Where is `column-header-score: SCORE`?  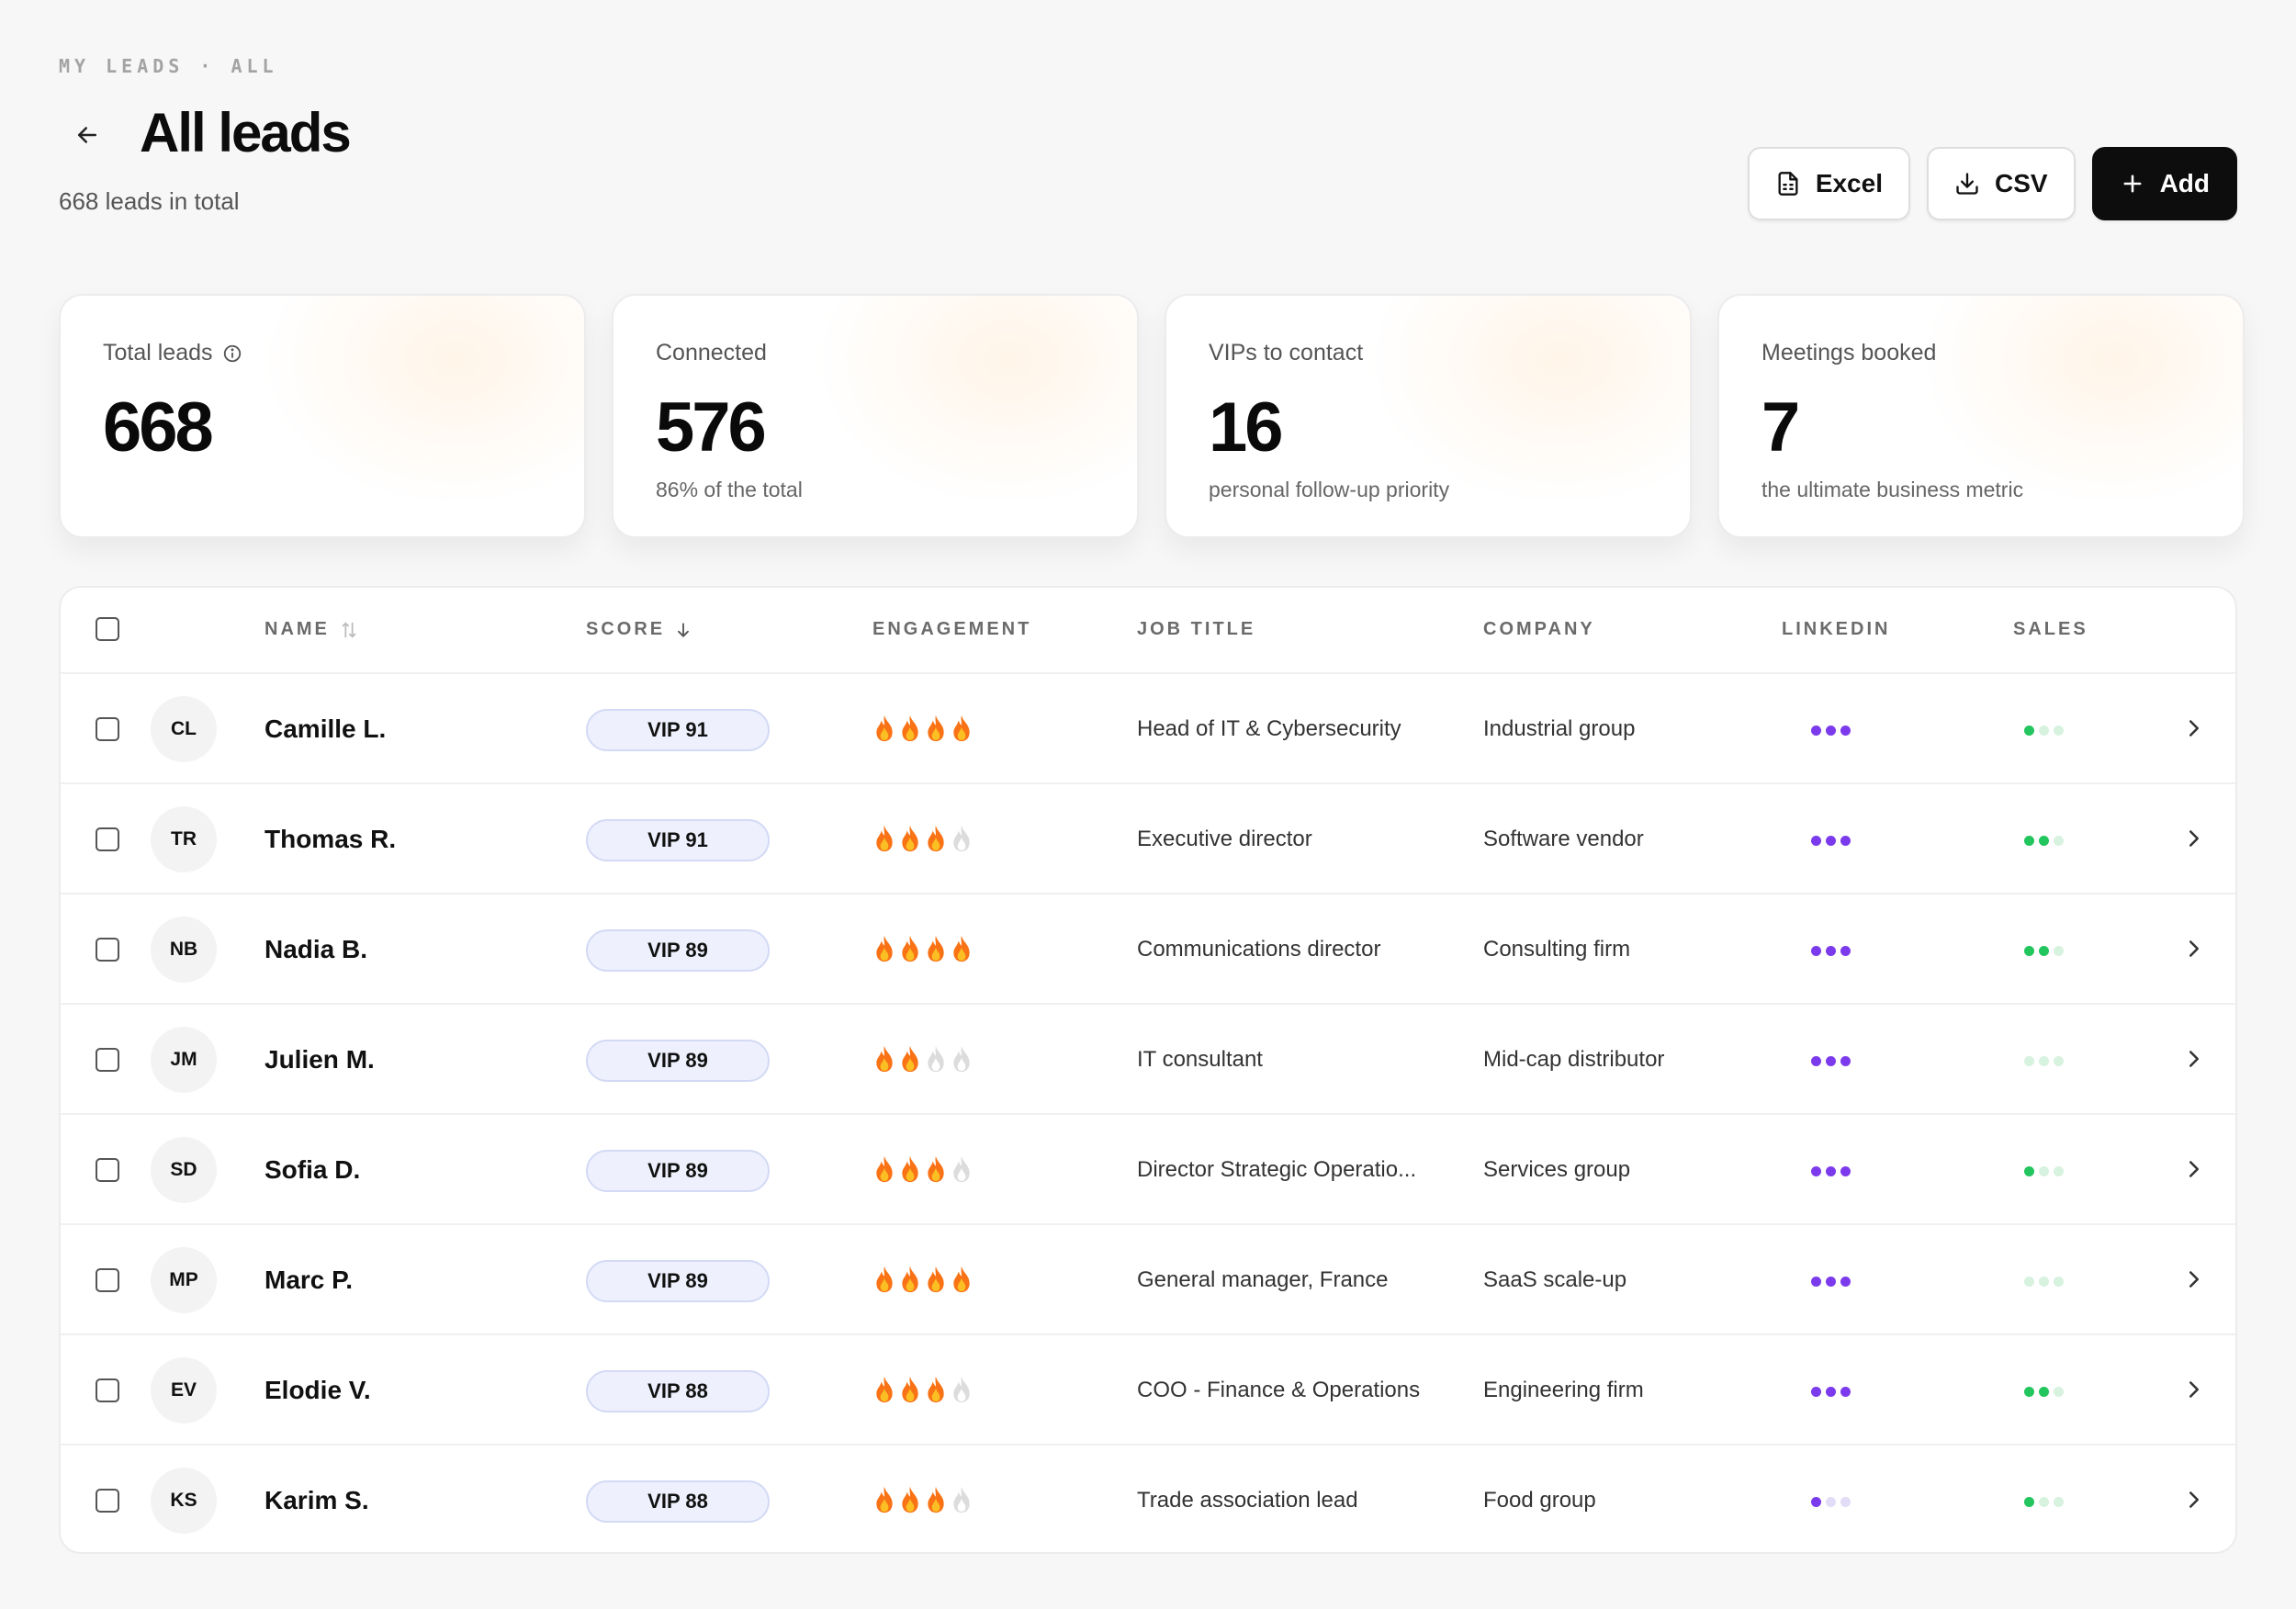 column-header-score: SCORE is located at coordinates (639, 629).